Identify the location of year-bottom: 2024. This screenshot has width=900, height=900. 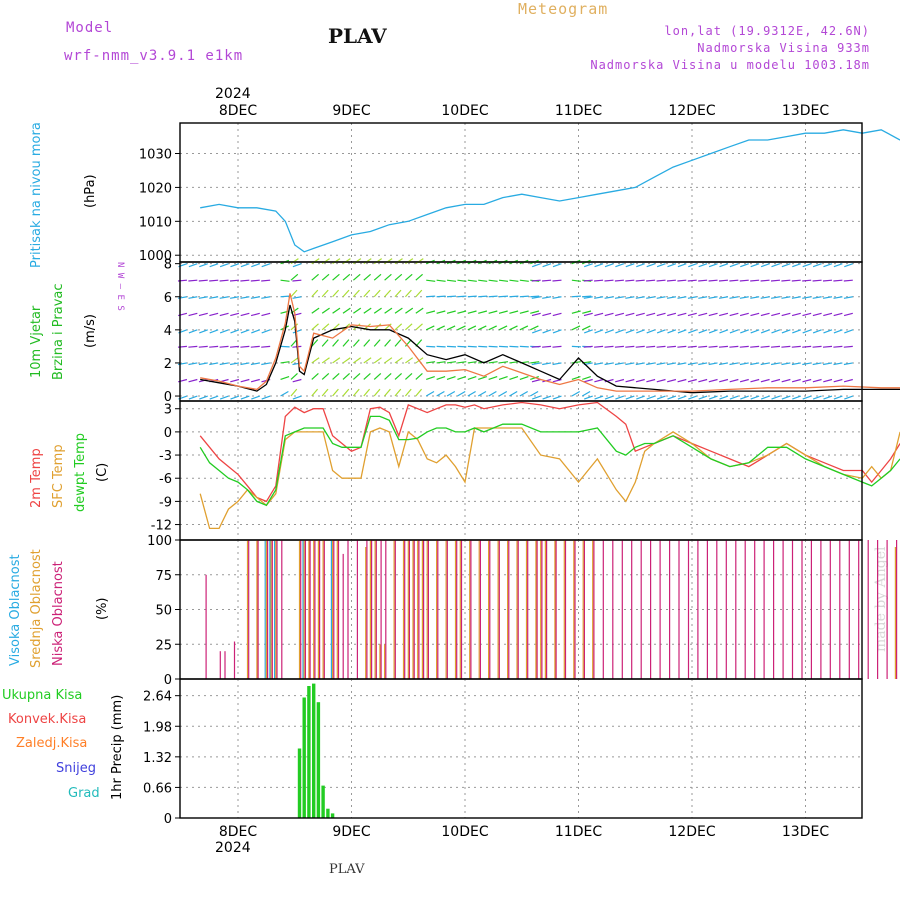
(233, 848).